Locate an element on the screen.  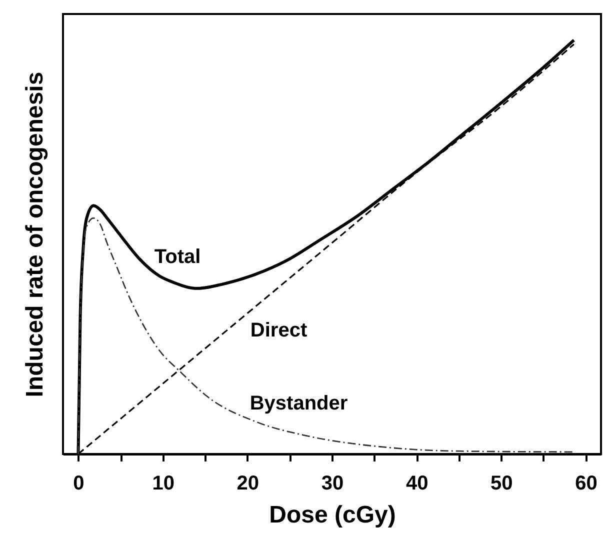
x-tick-label: 40 is located at coordinates (417, 483).